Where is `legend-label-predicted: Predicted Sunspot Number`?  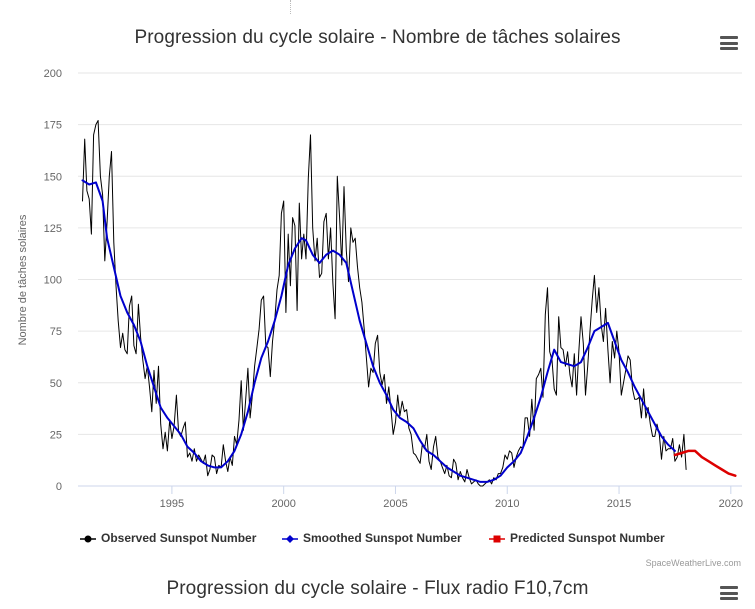
legend-label-predicted: Predicted Sunspot Number is located at coordinates (587, 538).